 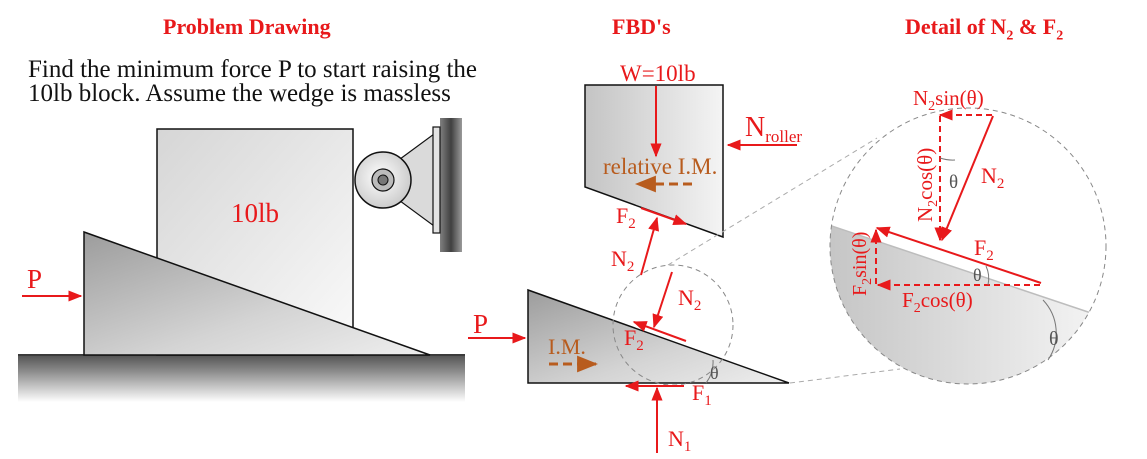 I want to click on detail-f2-arrow, so click(x=958, y=255).